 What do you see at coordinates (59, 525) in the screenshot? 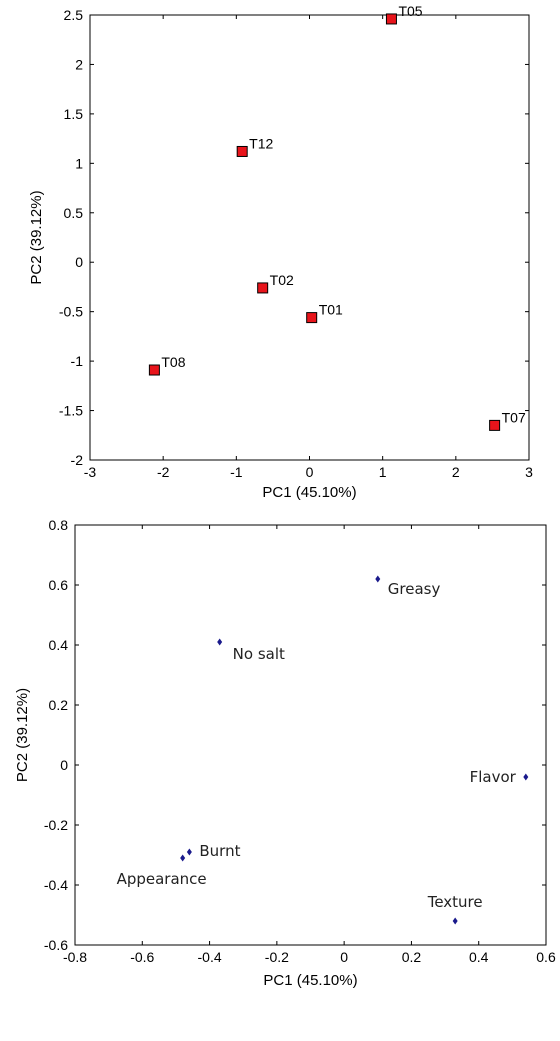
I see `y-tick-label: 0.8` at bounding box center [59, 525].